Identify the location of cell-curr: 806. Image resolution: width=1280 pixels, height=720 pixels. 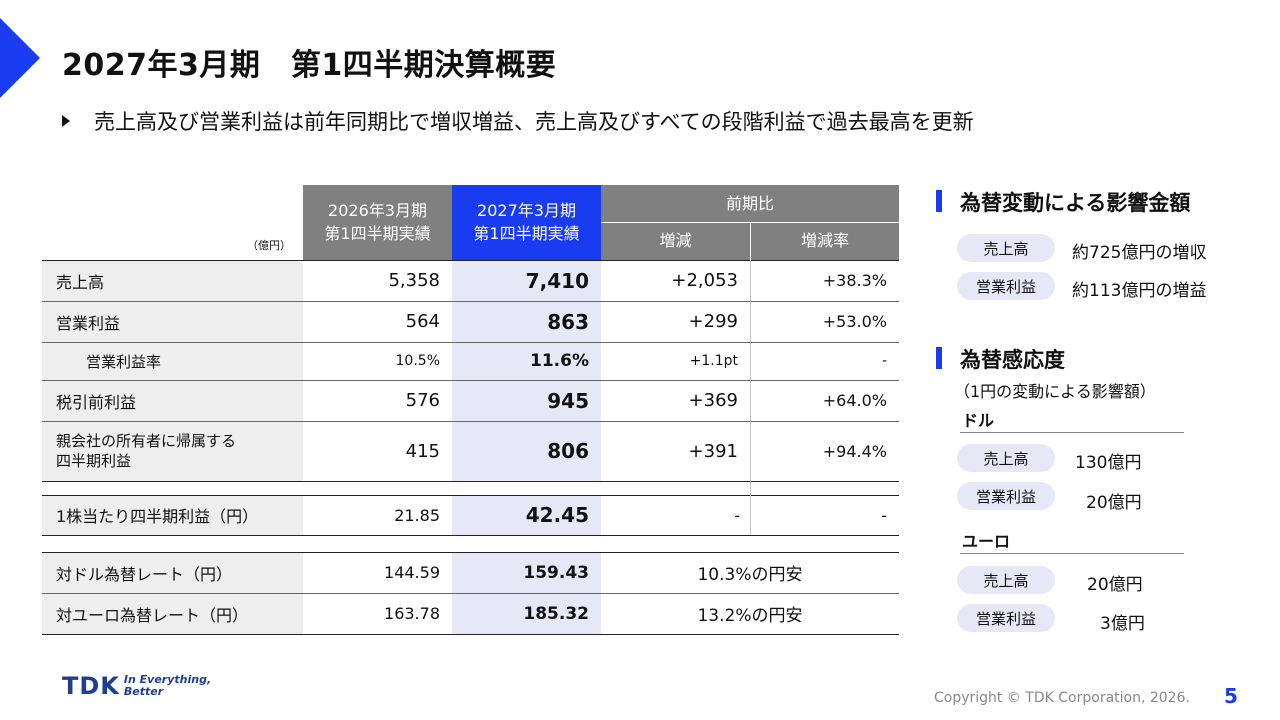
(526, 451).